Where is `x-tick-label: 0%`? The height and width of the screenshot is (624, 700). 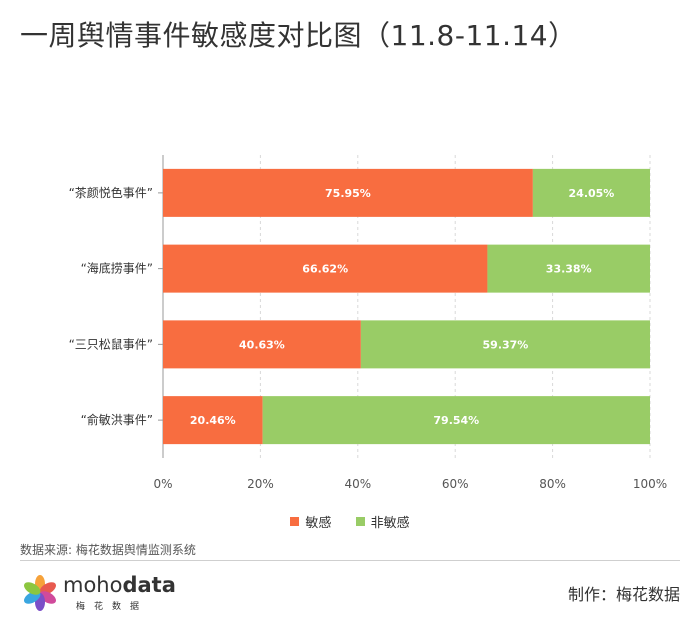 x-tick-label: 0% is located at coordinates (162, 484).